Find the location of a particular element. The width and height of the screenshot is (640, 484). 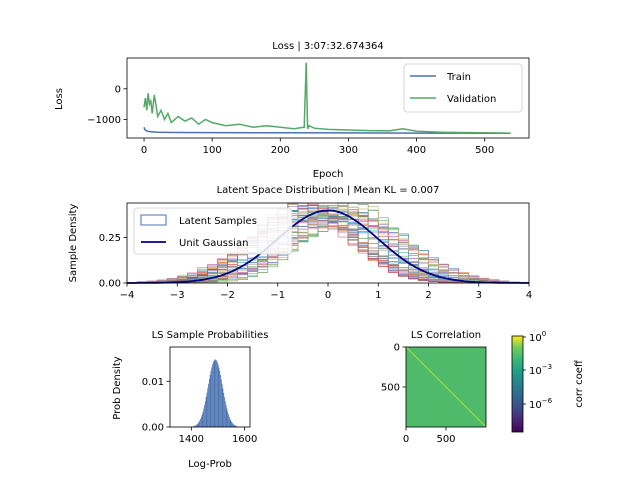

corr-title: LS Correlation is located at coordinates (446, 335).